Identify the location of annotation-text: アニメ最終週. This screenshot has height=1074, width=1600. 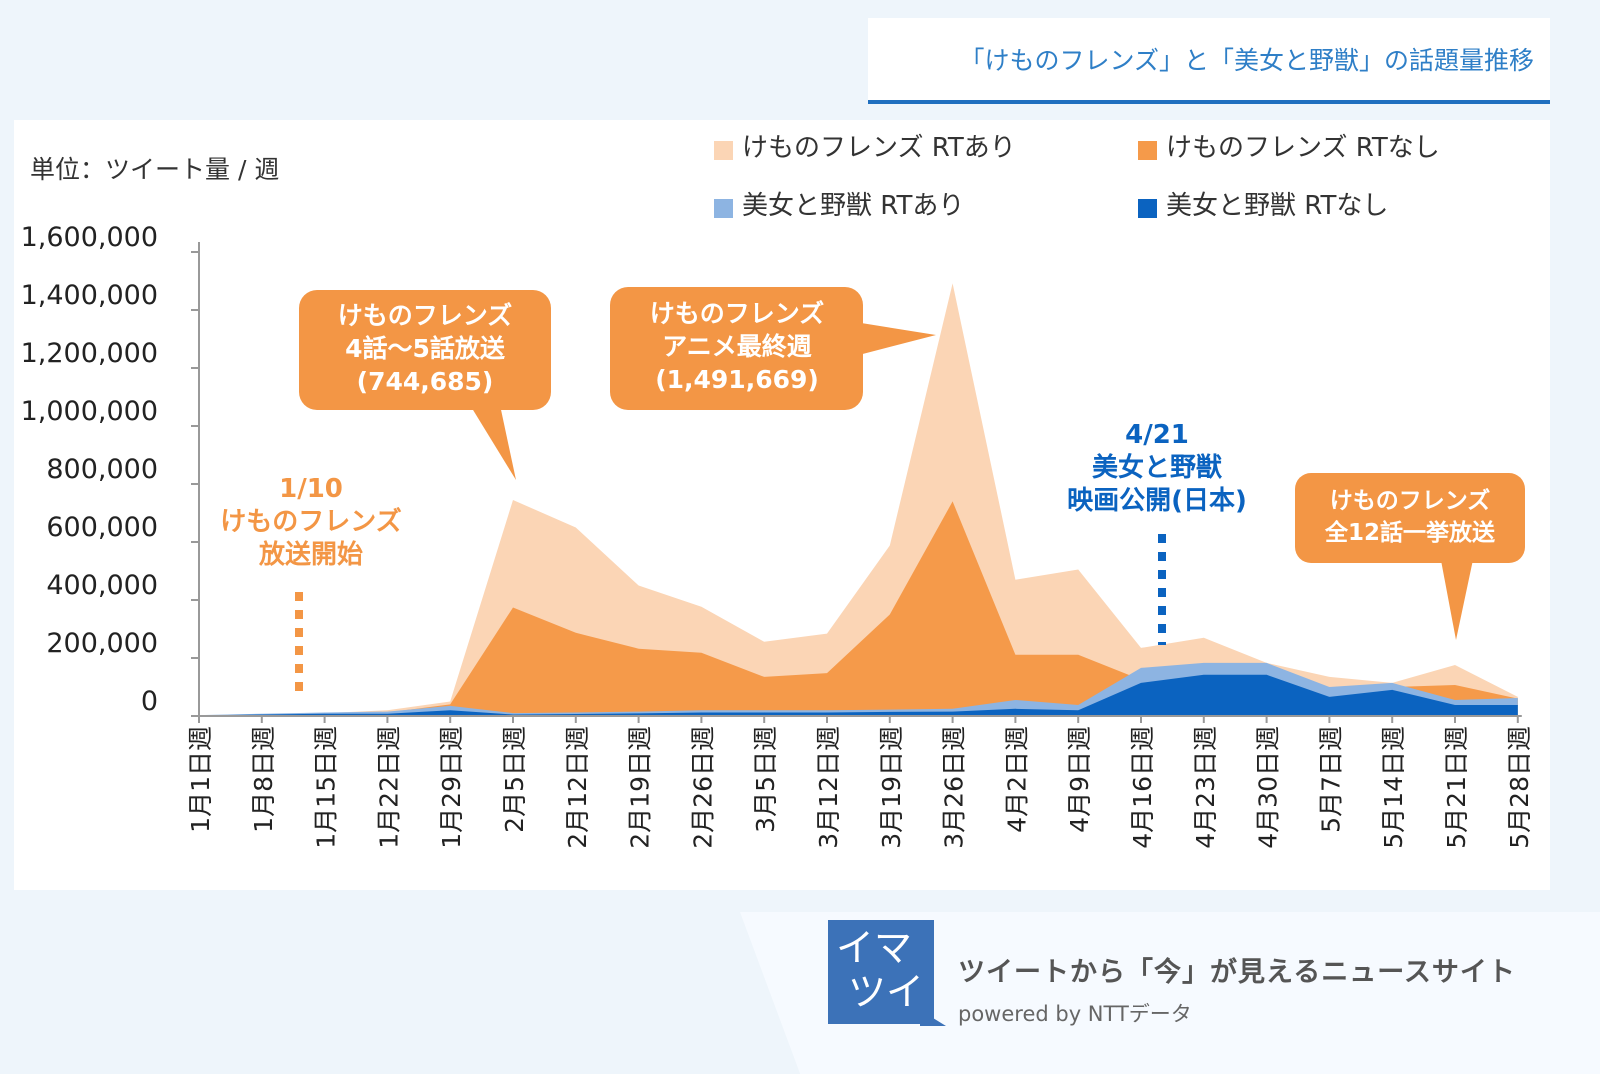
(737, 346).